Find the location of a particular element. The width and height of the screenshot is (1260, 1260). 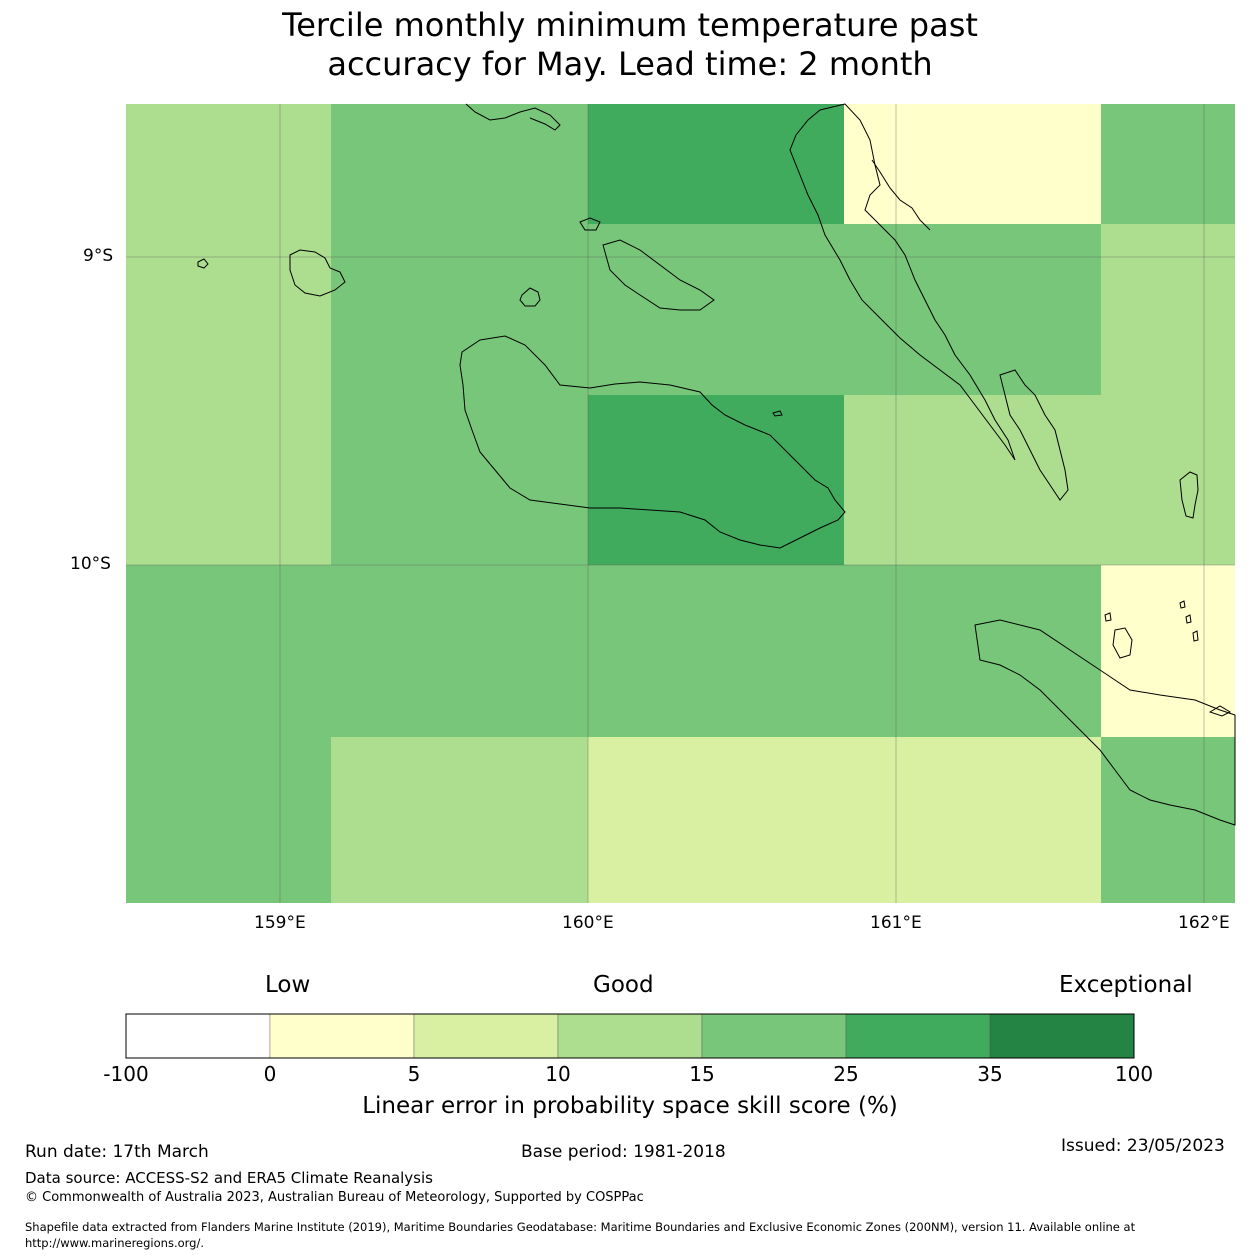

issued-date: Issued: 23/05/2023 is located at coordinates (1143, 1146).